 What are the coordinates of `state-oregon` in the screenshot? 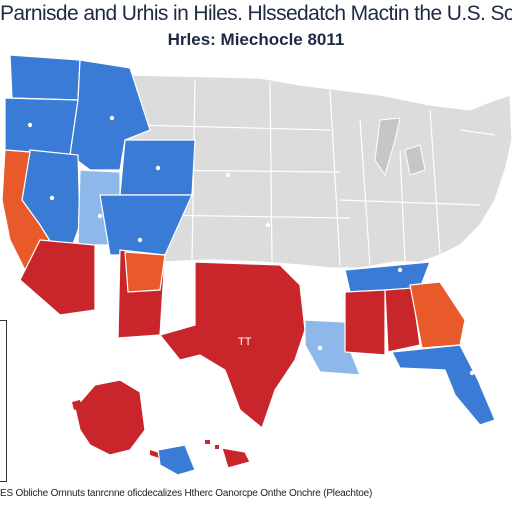 It's located at (41, 126).